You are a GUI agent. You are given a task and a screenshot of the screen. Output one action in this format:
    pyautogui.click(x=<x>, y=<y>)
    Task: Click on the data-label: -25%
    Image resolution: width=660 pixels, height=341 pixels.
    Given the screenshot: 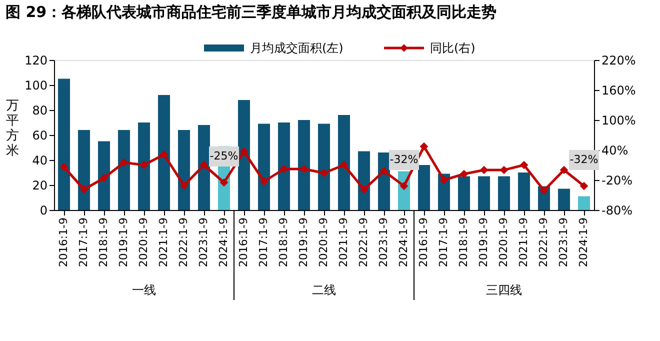 What is the action you would take?
    pyautogui.click(x=224, y=156)
    